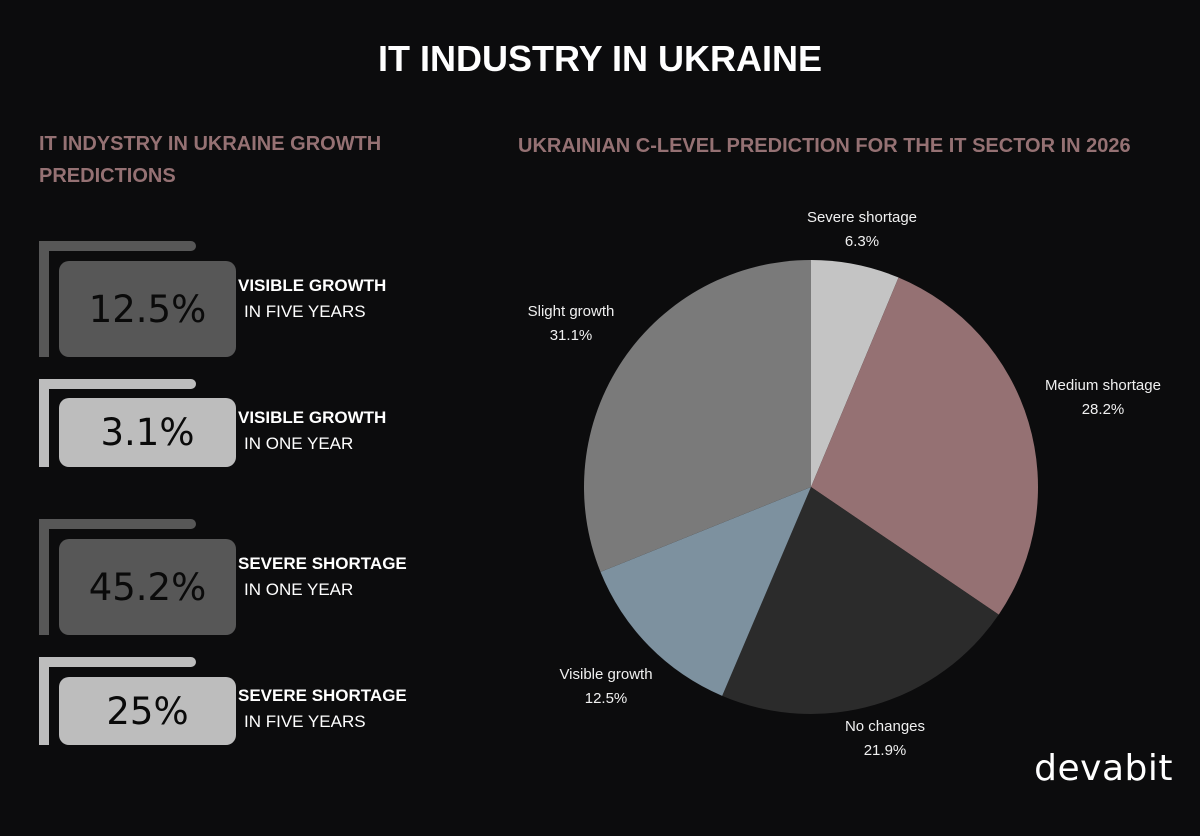 This screenshot has width=1200, height=836. What do you see at coordinates (322, 577) in the screenshot?
I see `stat-label: SEVERE SHORTAGE IN ONE YEAR` at bounding box center [322, 577].